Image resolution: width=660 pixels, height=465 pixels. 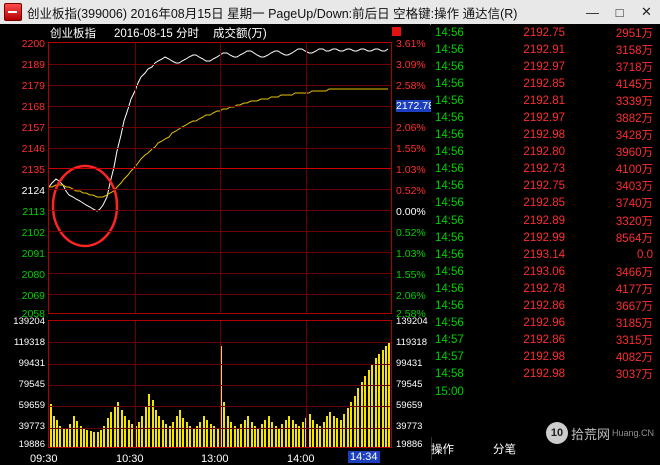 I want to click on status-bar: 操作 分笔, so click(x=545, y=448).